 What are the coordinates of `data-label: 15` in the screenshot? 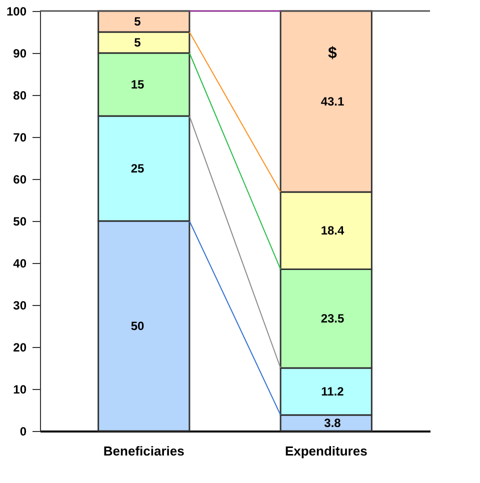 It's located at (137, 85).